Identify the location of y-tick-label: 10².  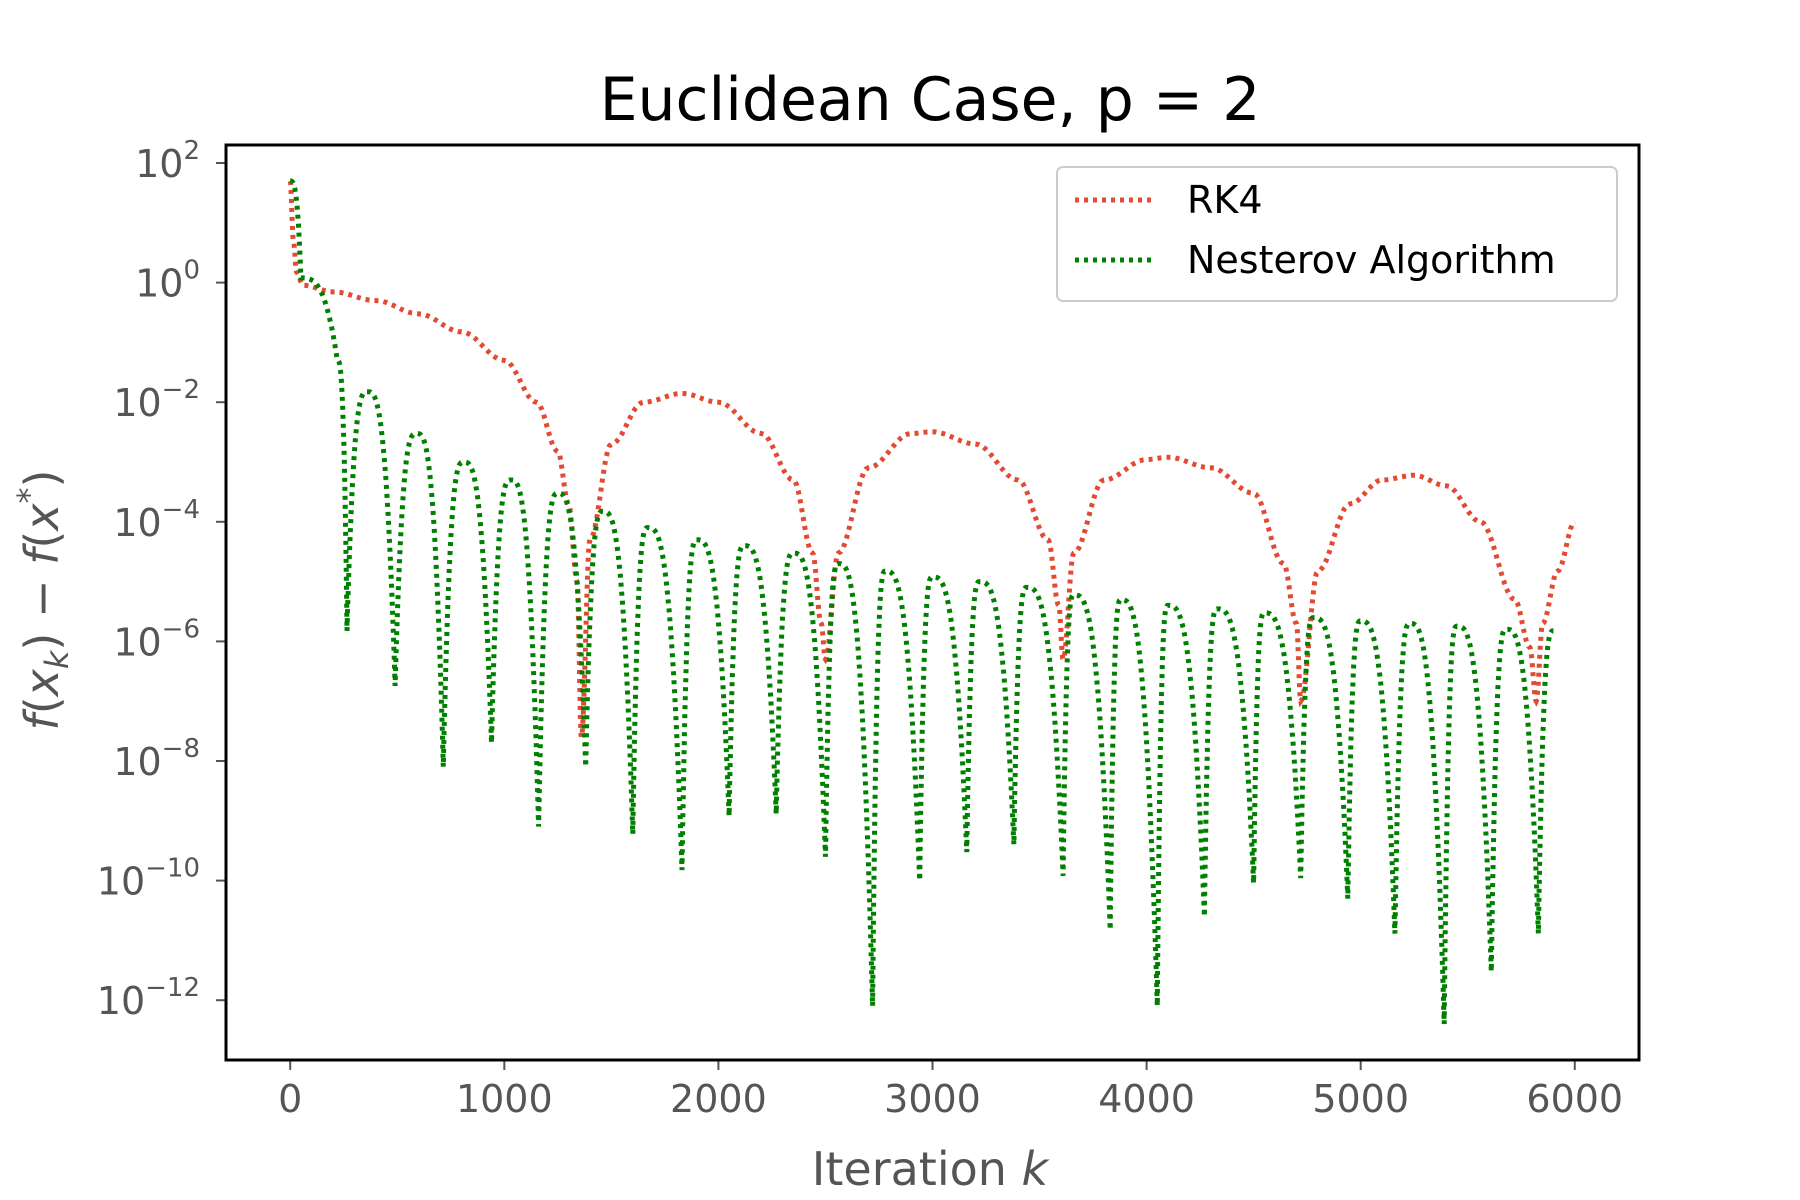
(167, 161).